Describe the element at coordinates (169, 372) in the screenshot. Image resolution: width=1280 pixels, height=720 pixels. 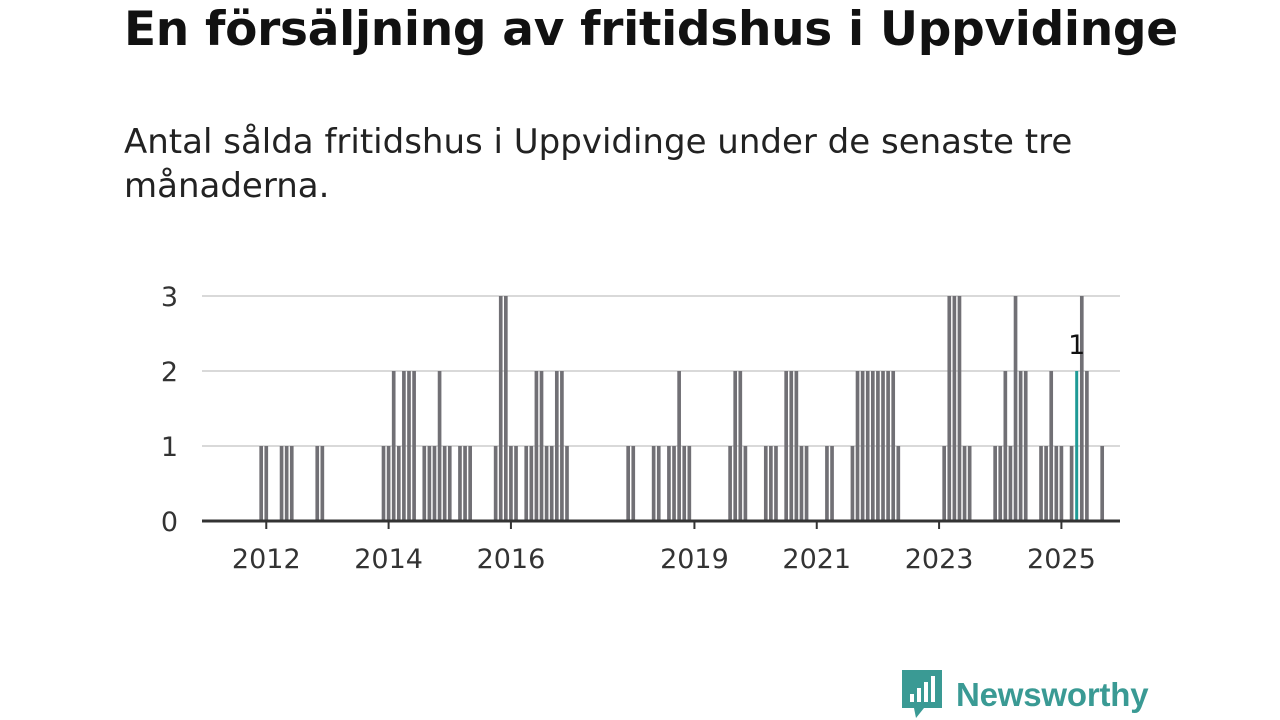
I see `y-tick-label: 2` at that location.